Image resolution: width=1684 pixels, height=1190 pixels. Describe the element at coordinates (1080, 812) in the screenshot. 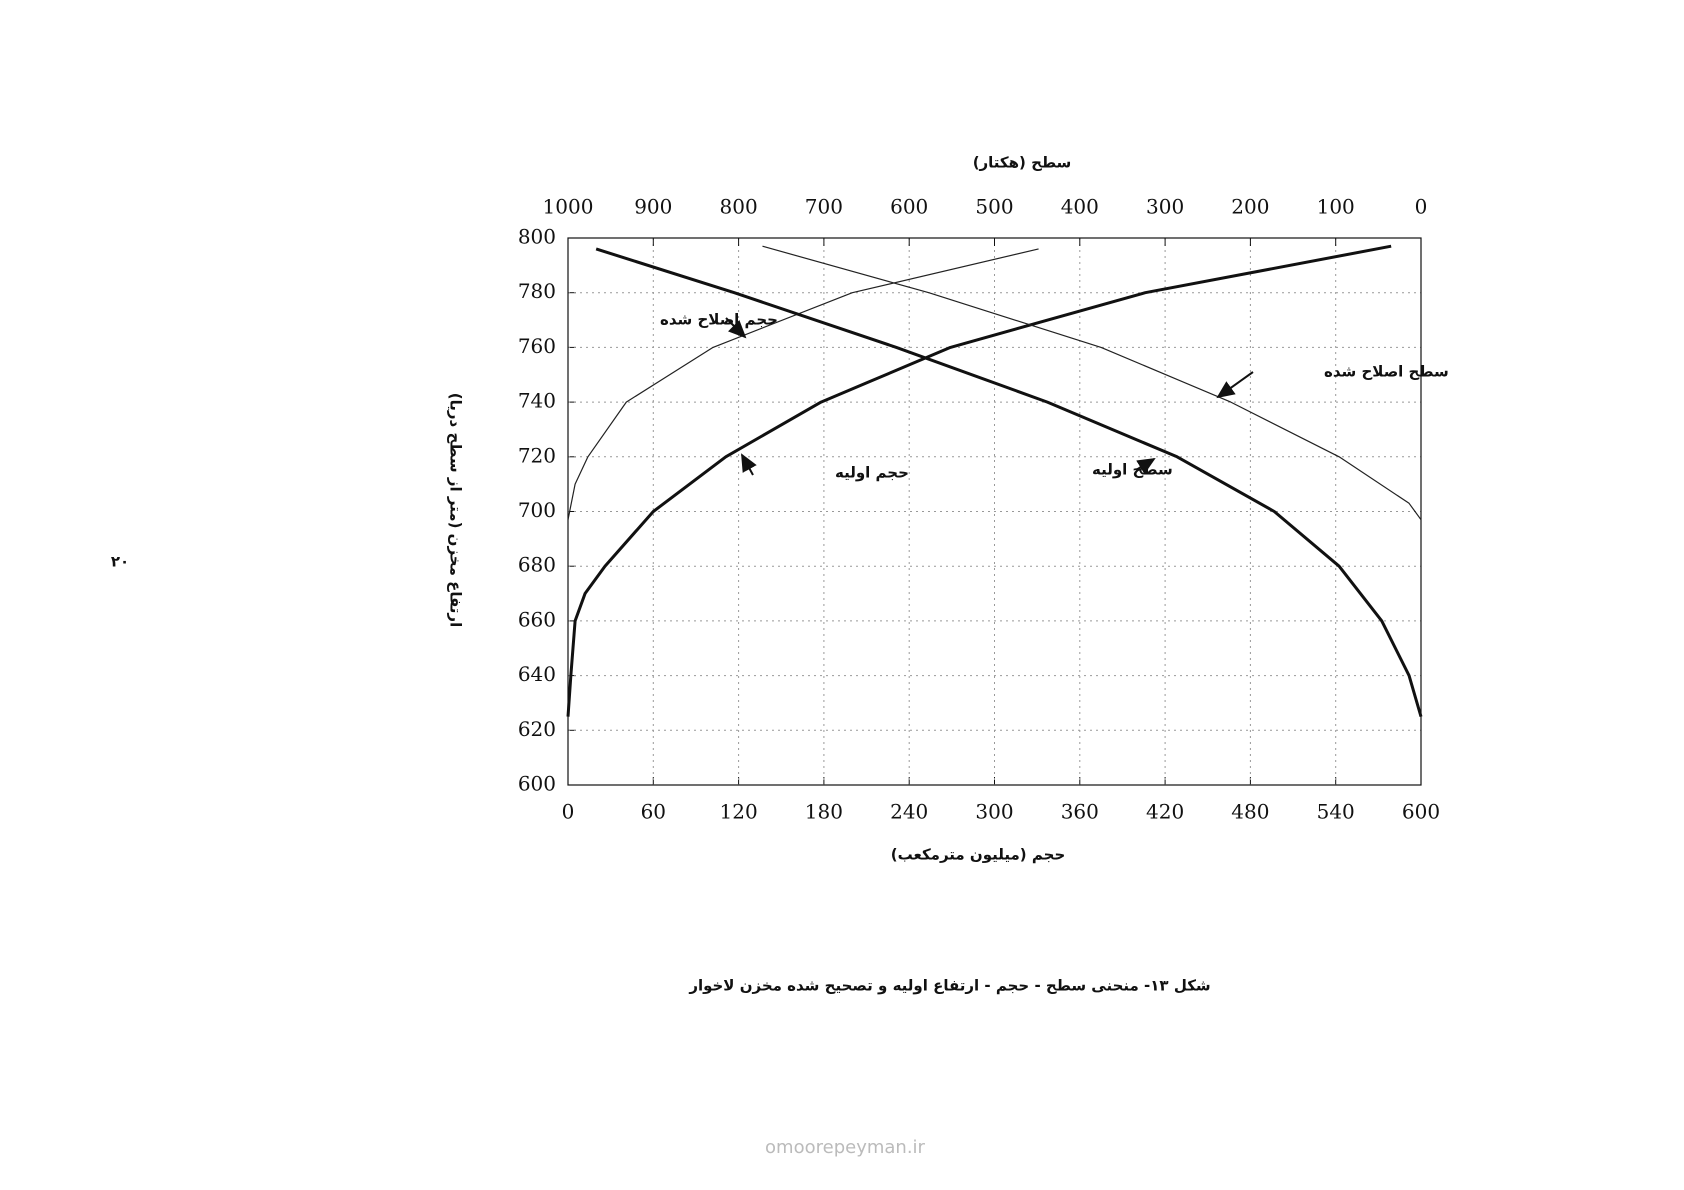

I see `x-tick-label: 360` at that location.